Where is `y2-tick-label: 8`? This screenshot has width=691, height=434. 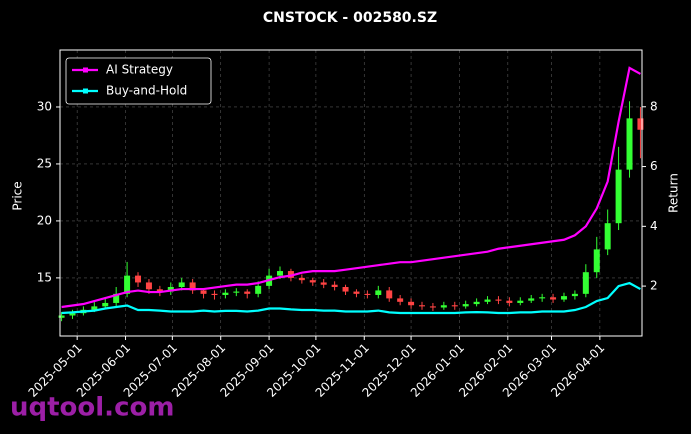 y2-tick-label: 8 is located at coordinates (654, 106).